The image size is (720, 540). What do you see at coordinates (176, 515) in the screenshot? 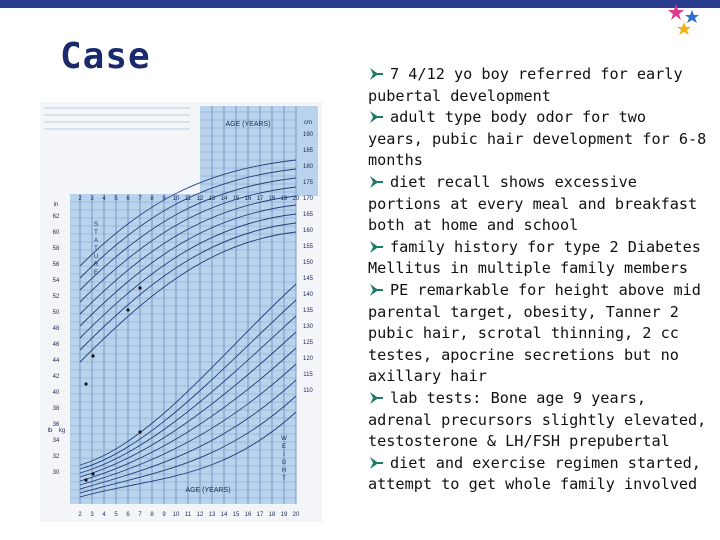
I see `age-tick-bottom: 10` at bounding box center [176, 515].